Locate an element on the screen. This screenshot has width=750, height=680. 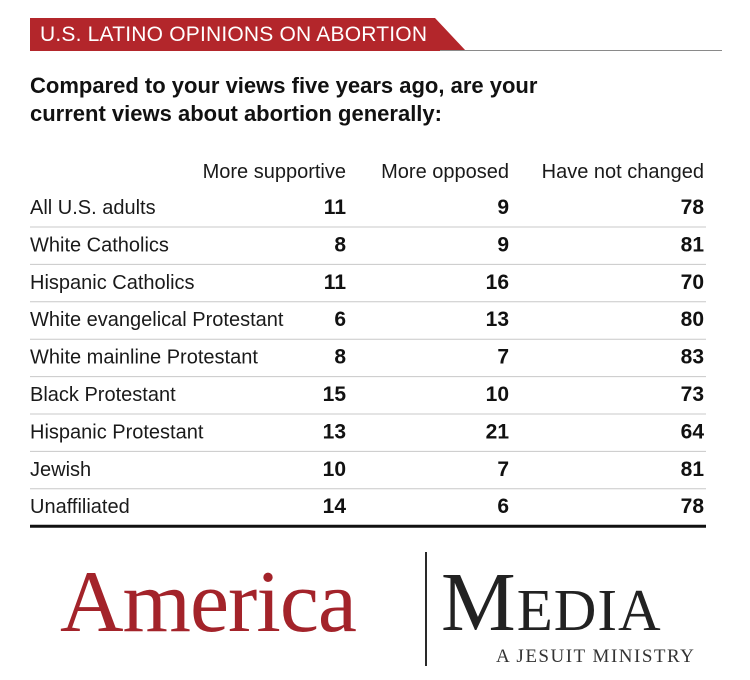
table-cell: 21 is located at coordinates (498, 431).